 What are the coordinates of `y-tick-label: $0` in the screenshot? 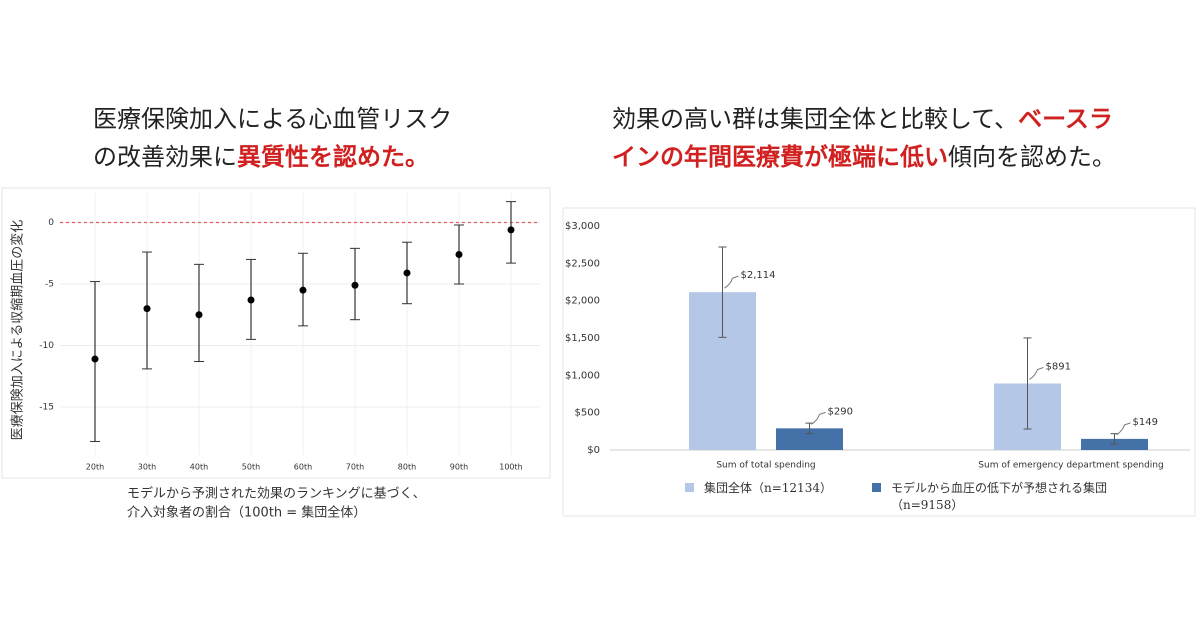 It's located at (593, 450).